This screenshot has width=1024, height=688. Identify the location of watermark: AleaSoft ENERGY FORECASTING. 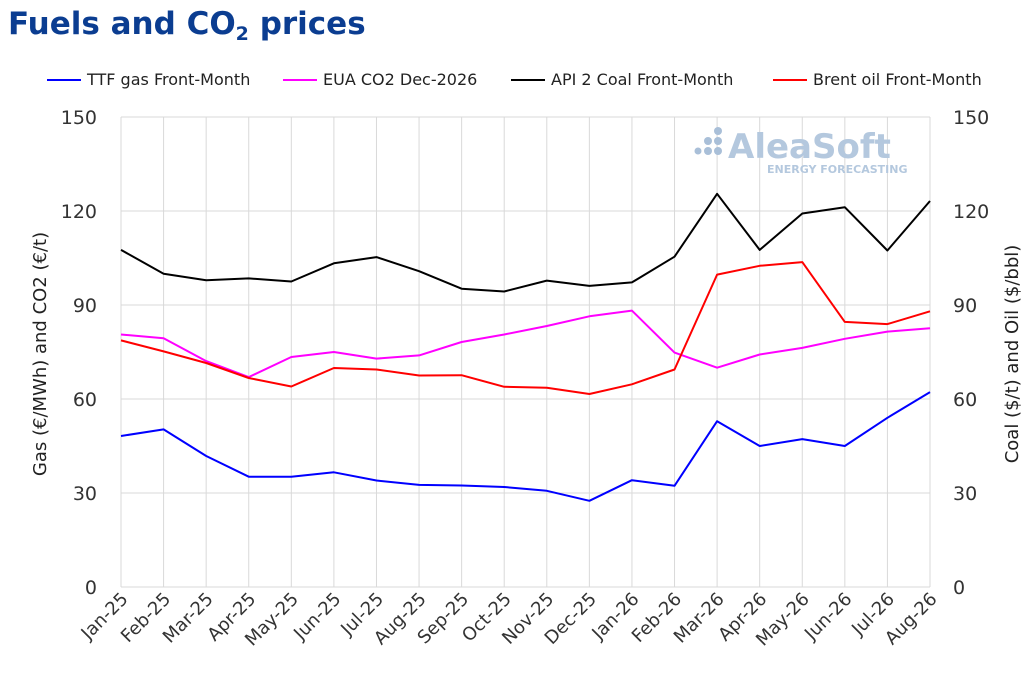
(800, 151).